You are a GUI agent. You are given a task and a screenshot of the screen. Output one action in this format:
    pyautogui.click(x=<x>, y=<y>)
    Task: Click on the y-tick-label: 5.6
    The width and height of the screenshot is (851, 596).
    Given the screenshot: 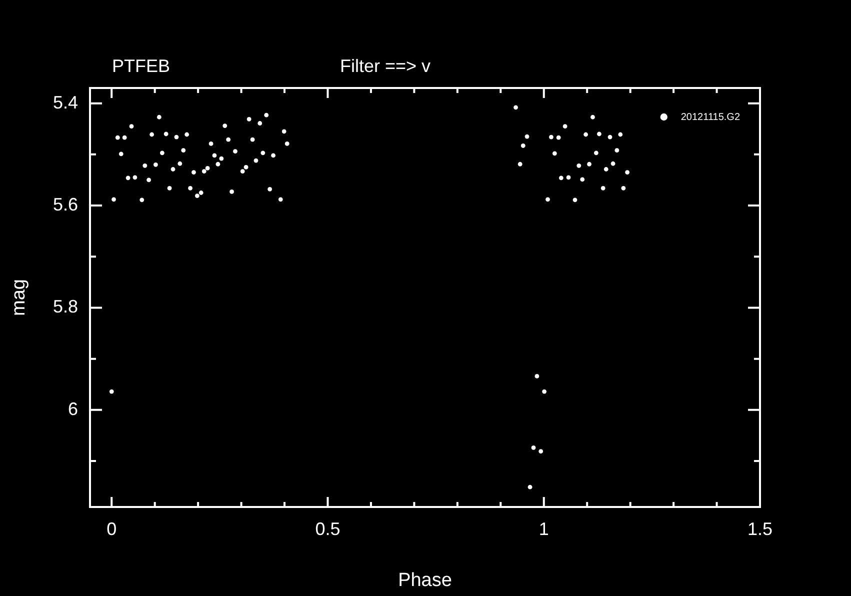 What is the action you would take?
    pyautogui.click(x=65, y=204)
    